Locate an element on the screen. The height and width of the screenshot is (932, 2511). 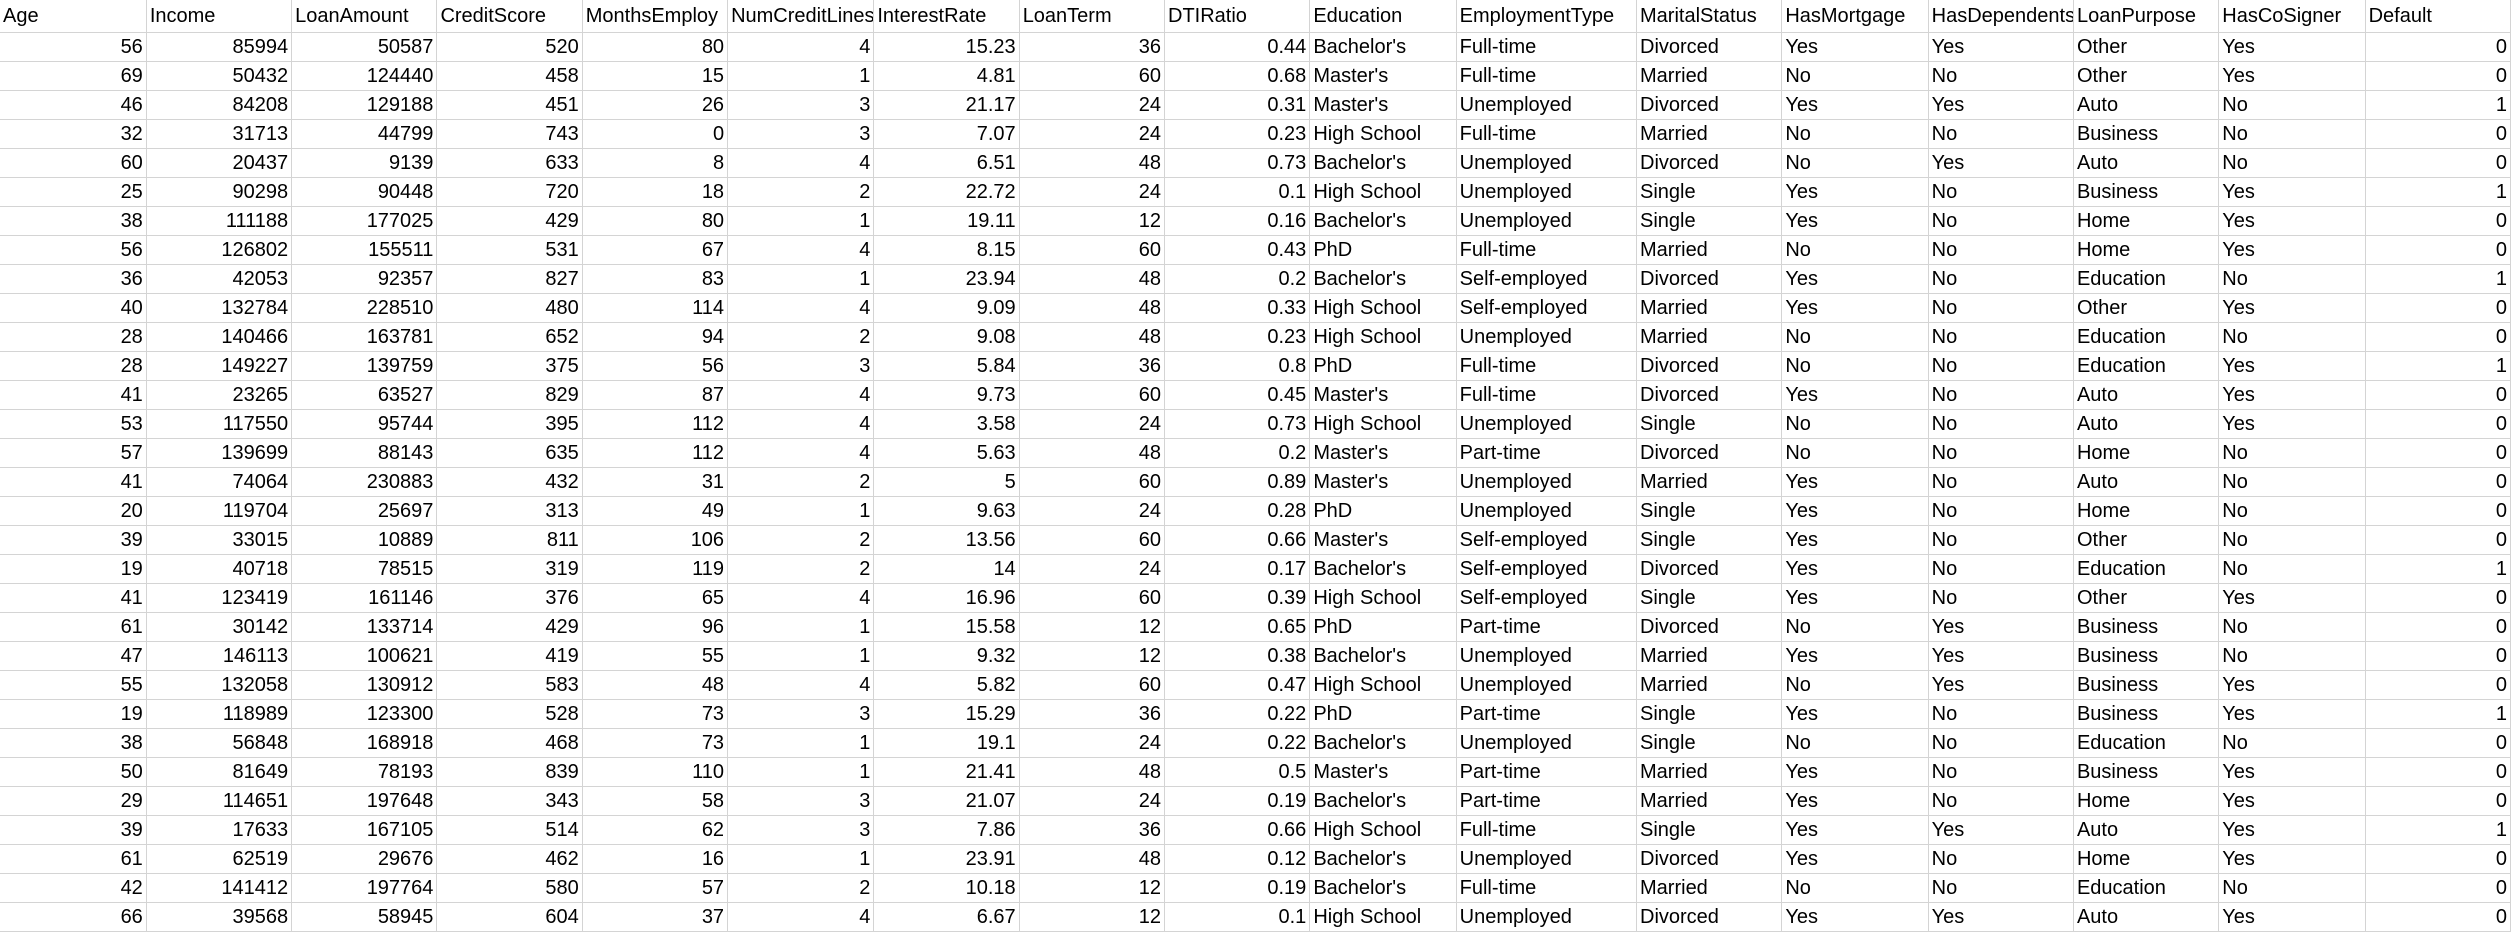
cell: 5.63 is located at coordinates (946, 453).